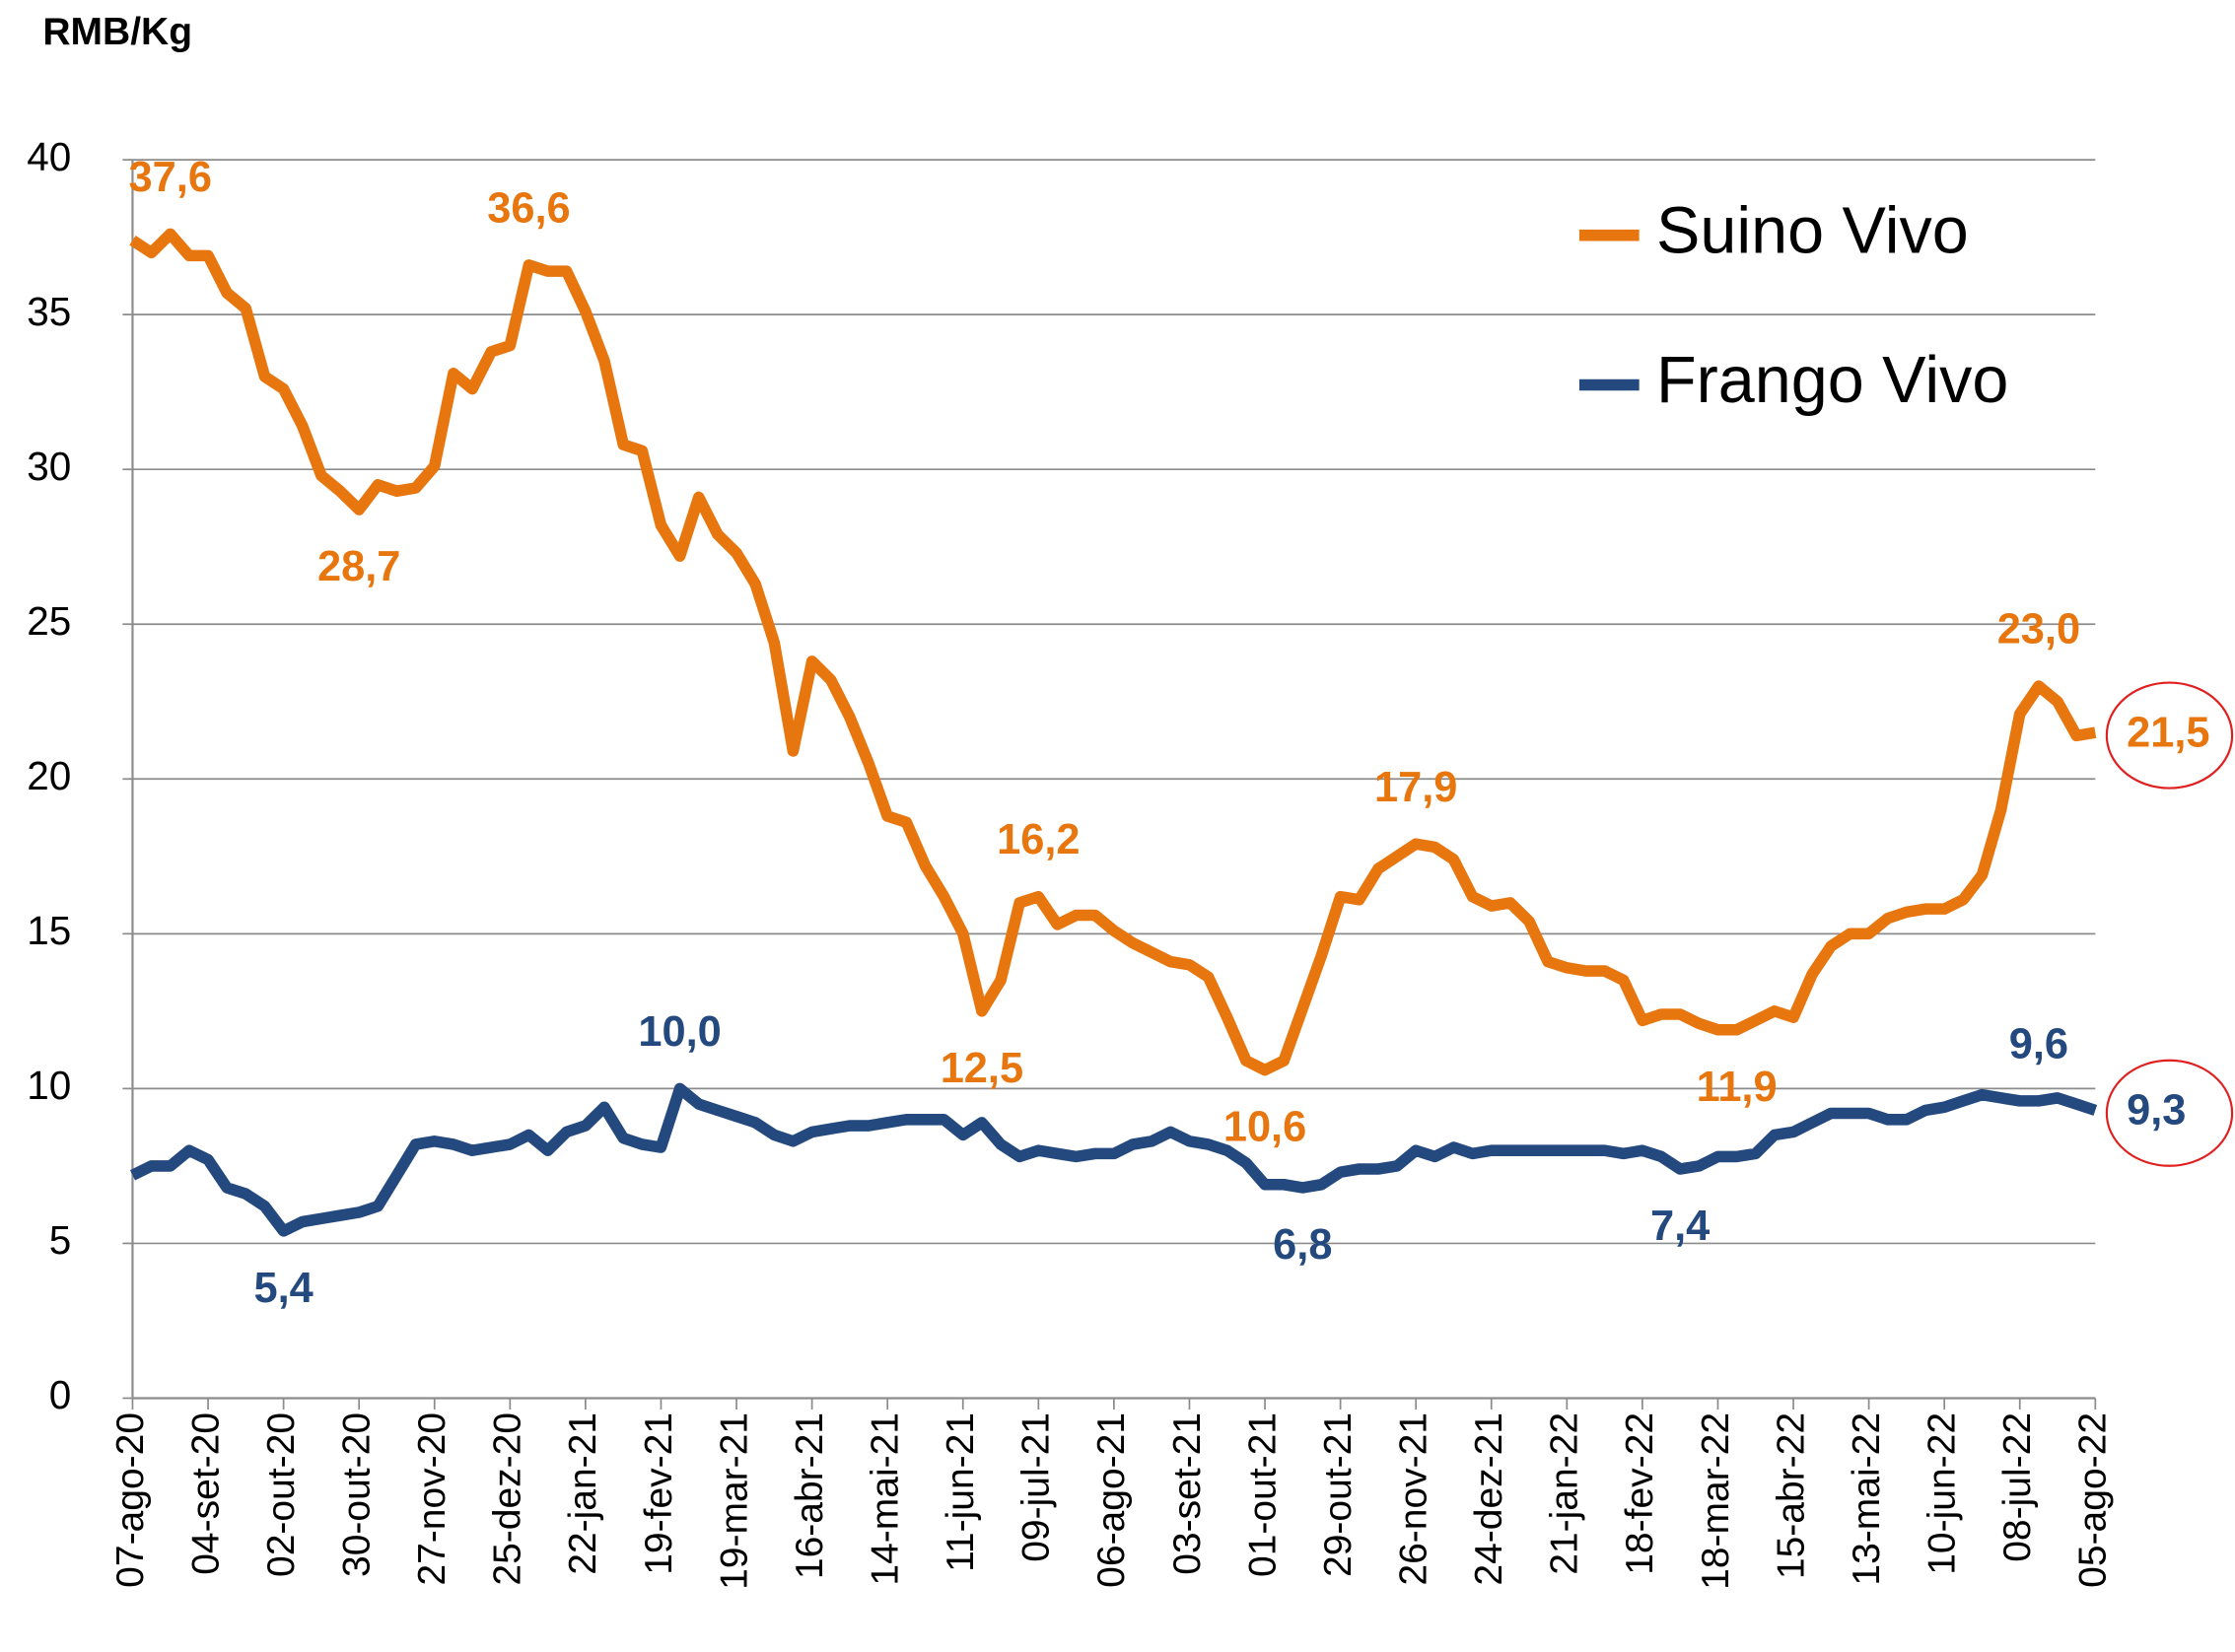  I want to click on y-axis-title: RMB/Kg, so click(117, 32).